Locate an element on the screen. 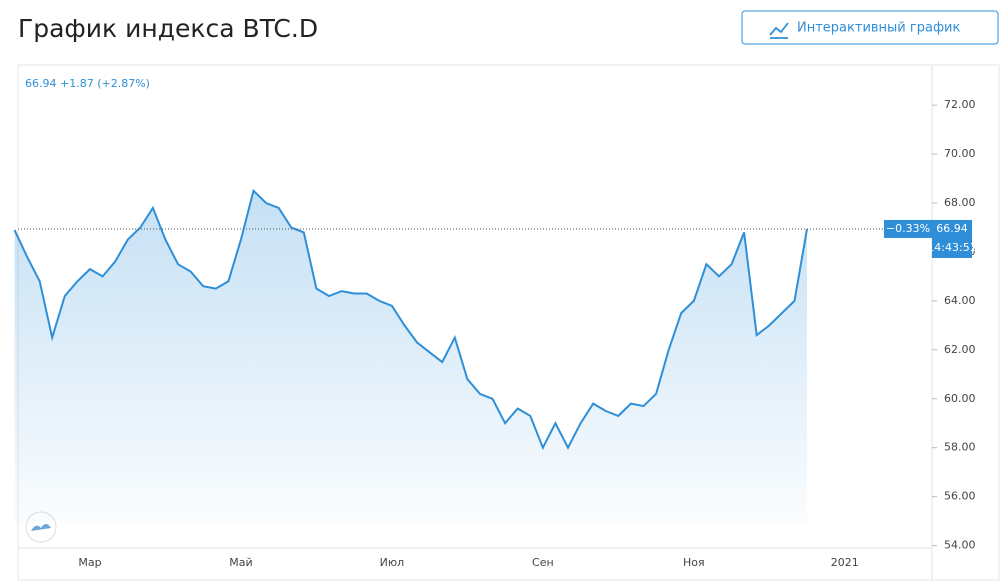 The width and height of the screenshot is (1004, 585). price-tag is located at coordinates (952, 238).